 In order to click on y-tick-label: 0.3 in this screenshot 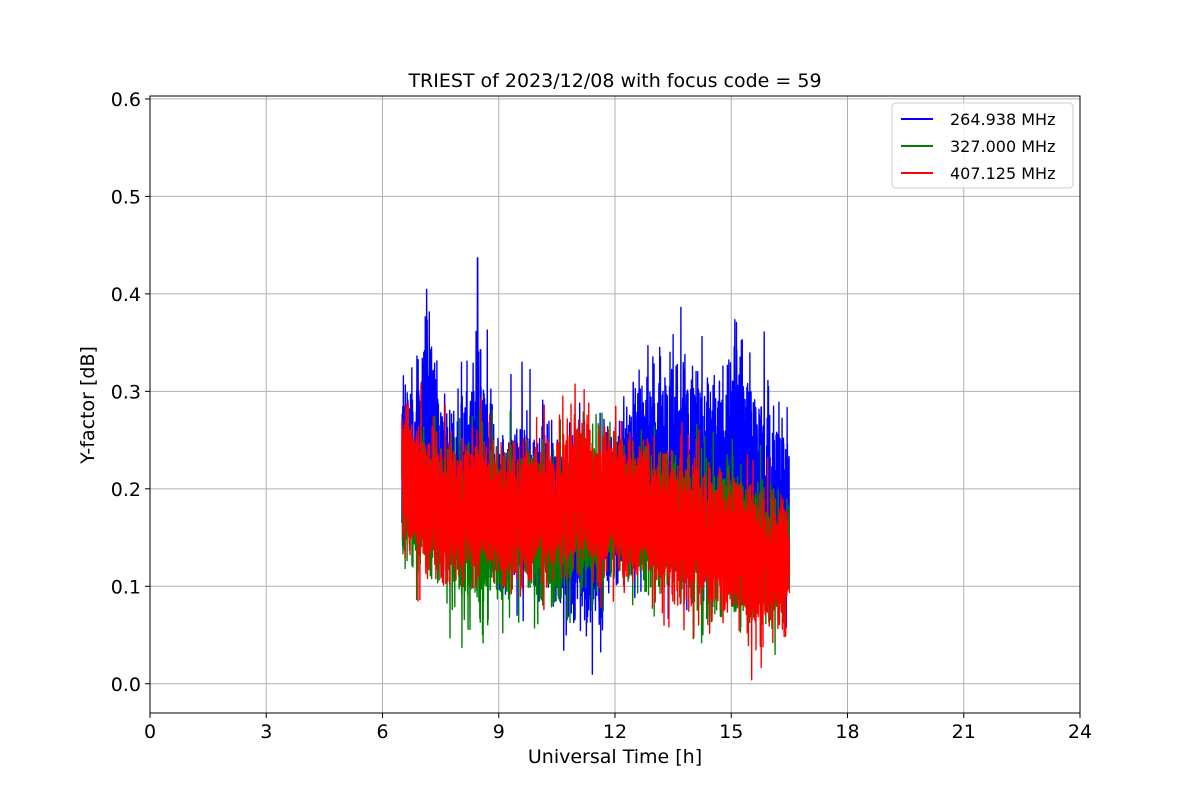, I will do `click(126, 392)`.